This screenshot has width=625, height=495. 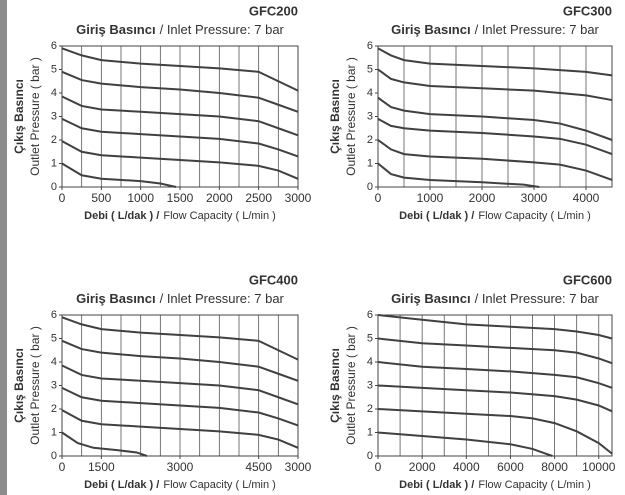 What do you see at coordinates (258, 467) in the screenshot?
I see `x-tick-label: 4500` at bounding box center [258, 467].